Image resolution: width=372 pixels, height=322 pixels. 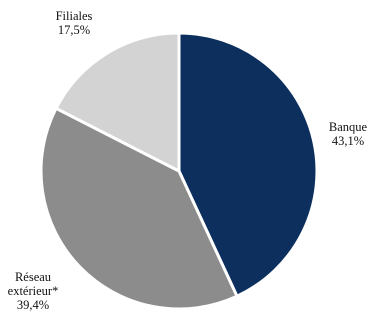 What do you see at coordinates (74, 30) in the screenshot?
I see `slice-value-label: 17,5%` at bounding box center [74, 30].